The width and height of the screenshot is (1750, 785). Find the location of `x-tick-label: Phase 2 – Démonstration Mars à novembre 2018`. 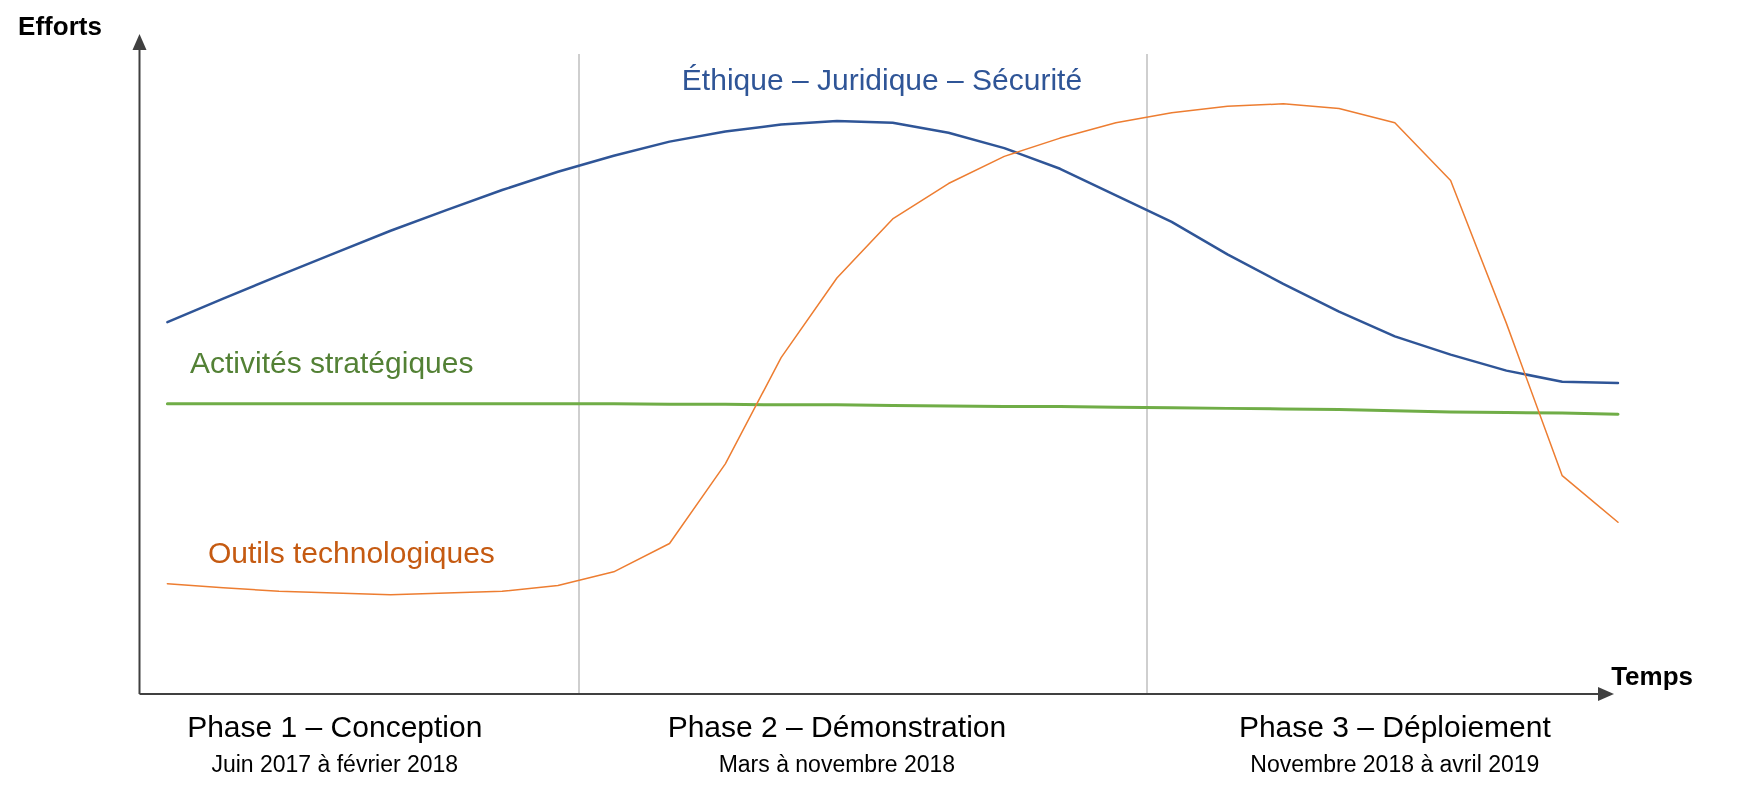

x-tick-label: Phase 2 – Démonstration Mars à novembre 2018 is located at coordinates (837, 743).